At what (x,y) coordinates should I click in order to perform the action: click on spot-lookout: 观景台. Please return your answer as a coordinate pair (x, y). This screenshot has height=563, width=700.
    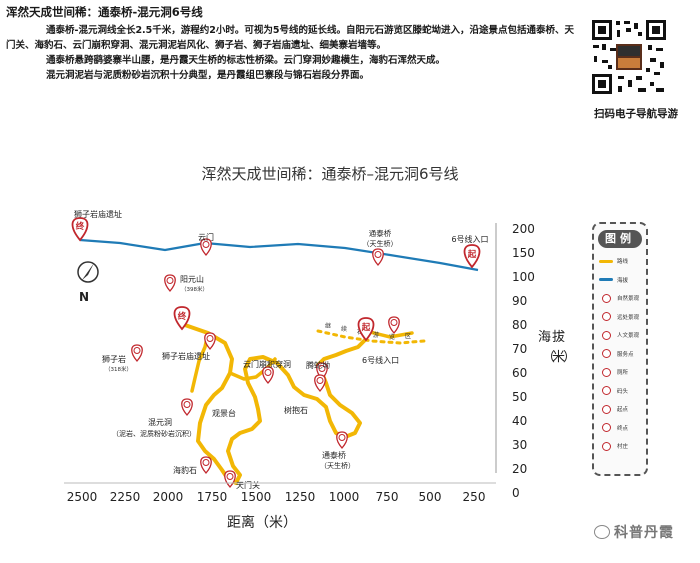
    Looking at the image, I should click on (224, 413).